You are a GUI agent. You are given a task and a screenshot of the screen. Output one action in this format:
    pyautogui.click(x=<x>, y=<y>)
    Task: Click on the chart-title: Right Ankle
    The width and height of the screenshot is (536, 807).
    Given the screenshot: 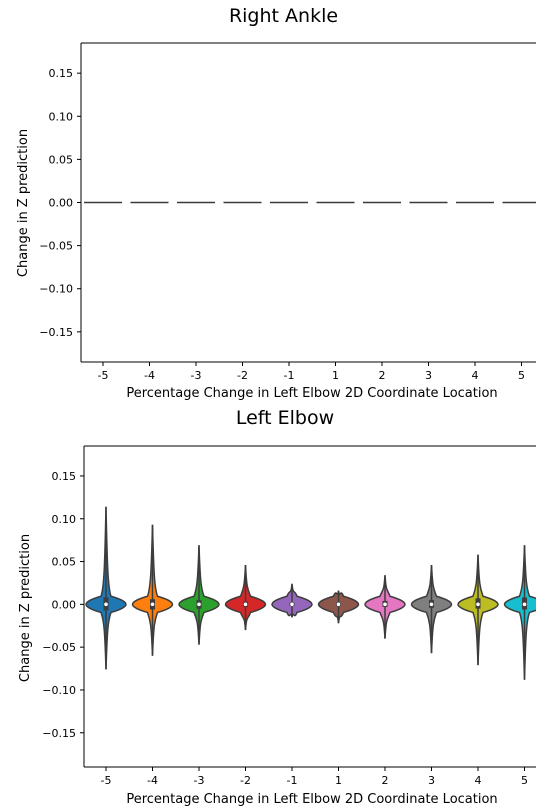 What is the action you would take?
    pyautogui.click(x=283, y=16)
    